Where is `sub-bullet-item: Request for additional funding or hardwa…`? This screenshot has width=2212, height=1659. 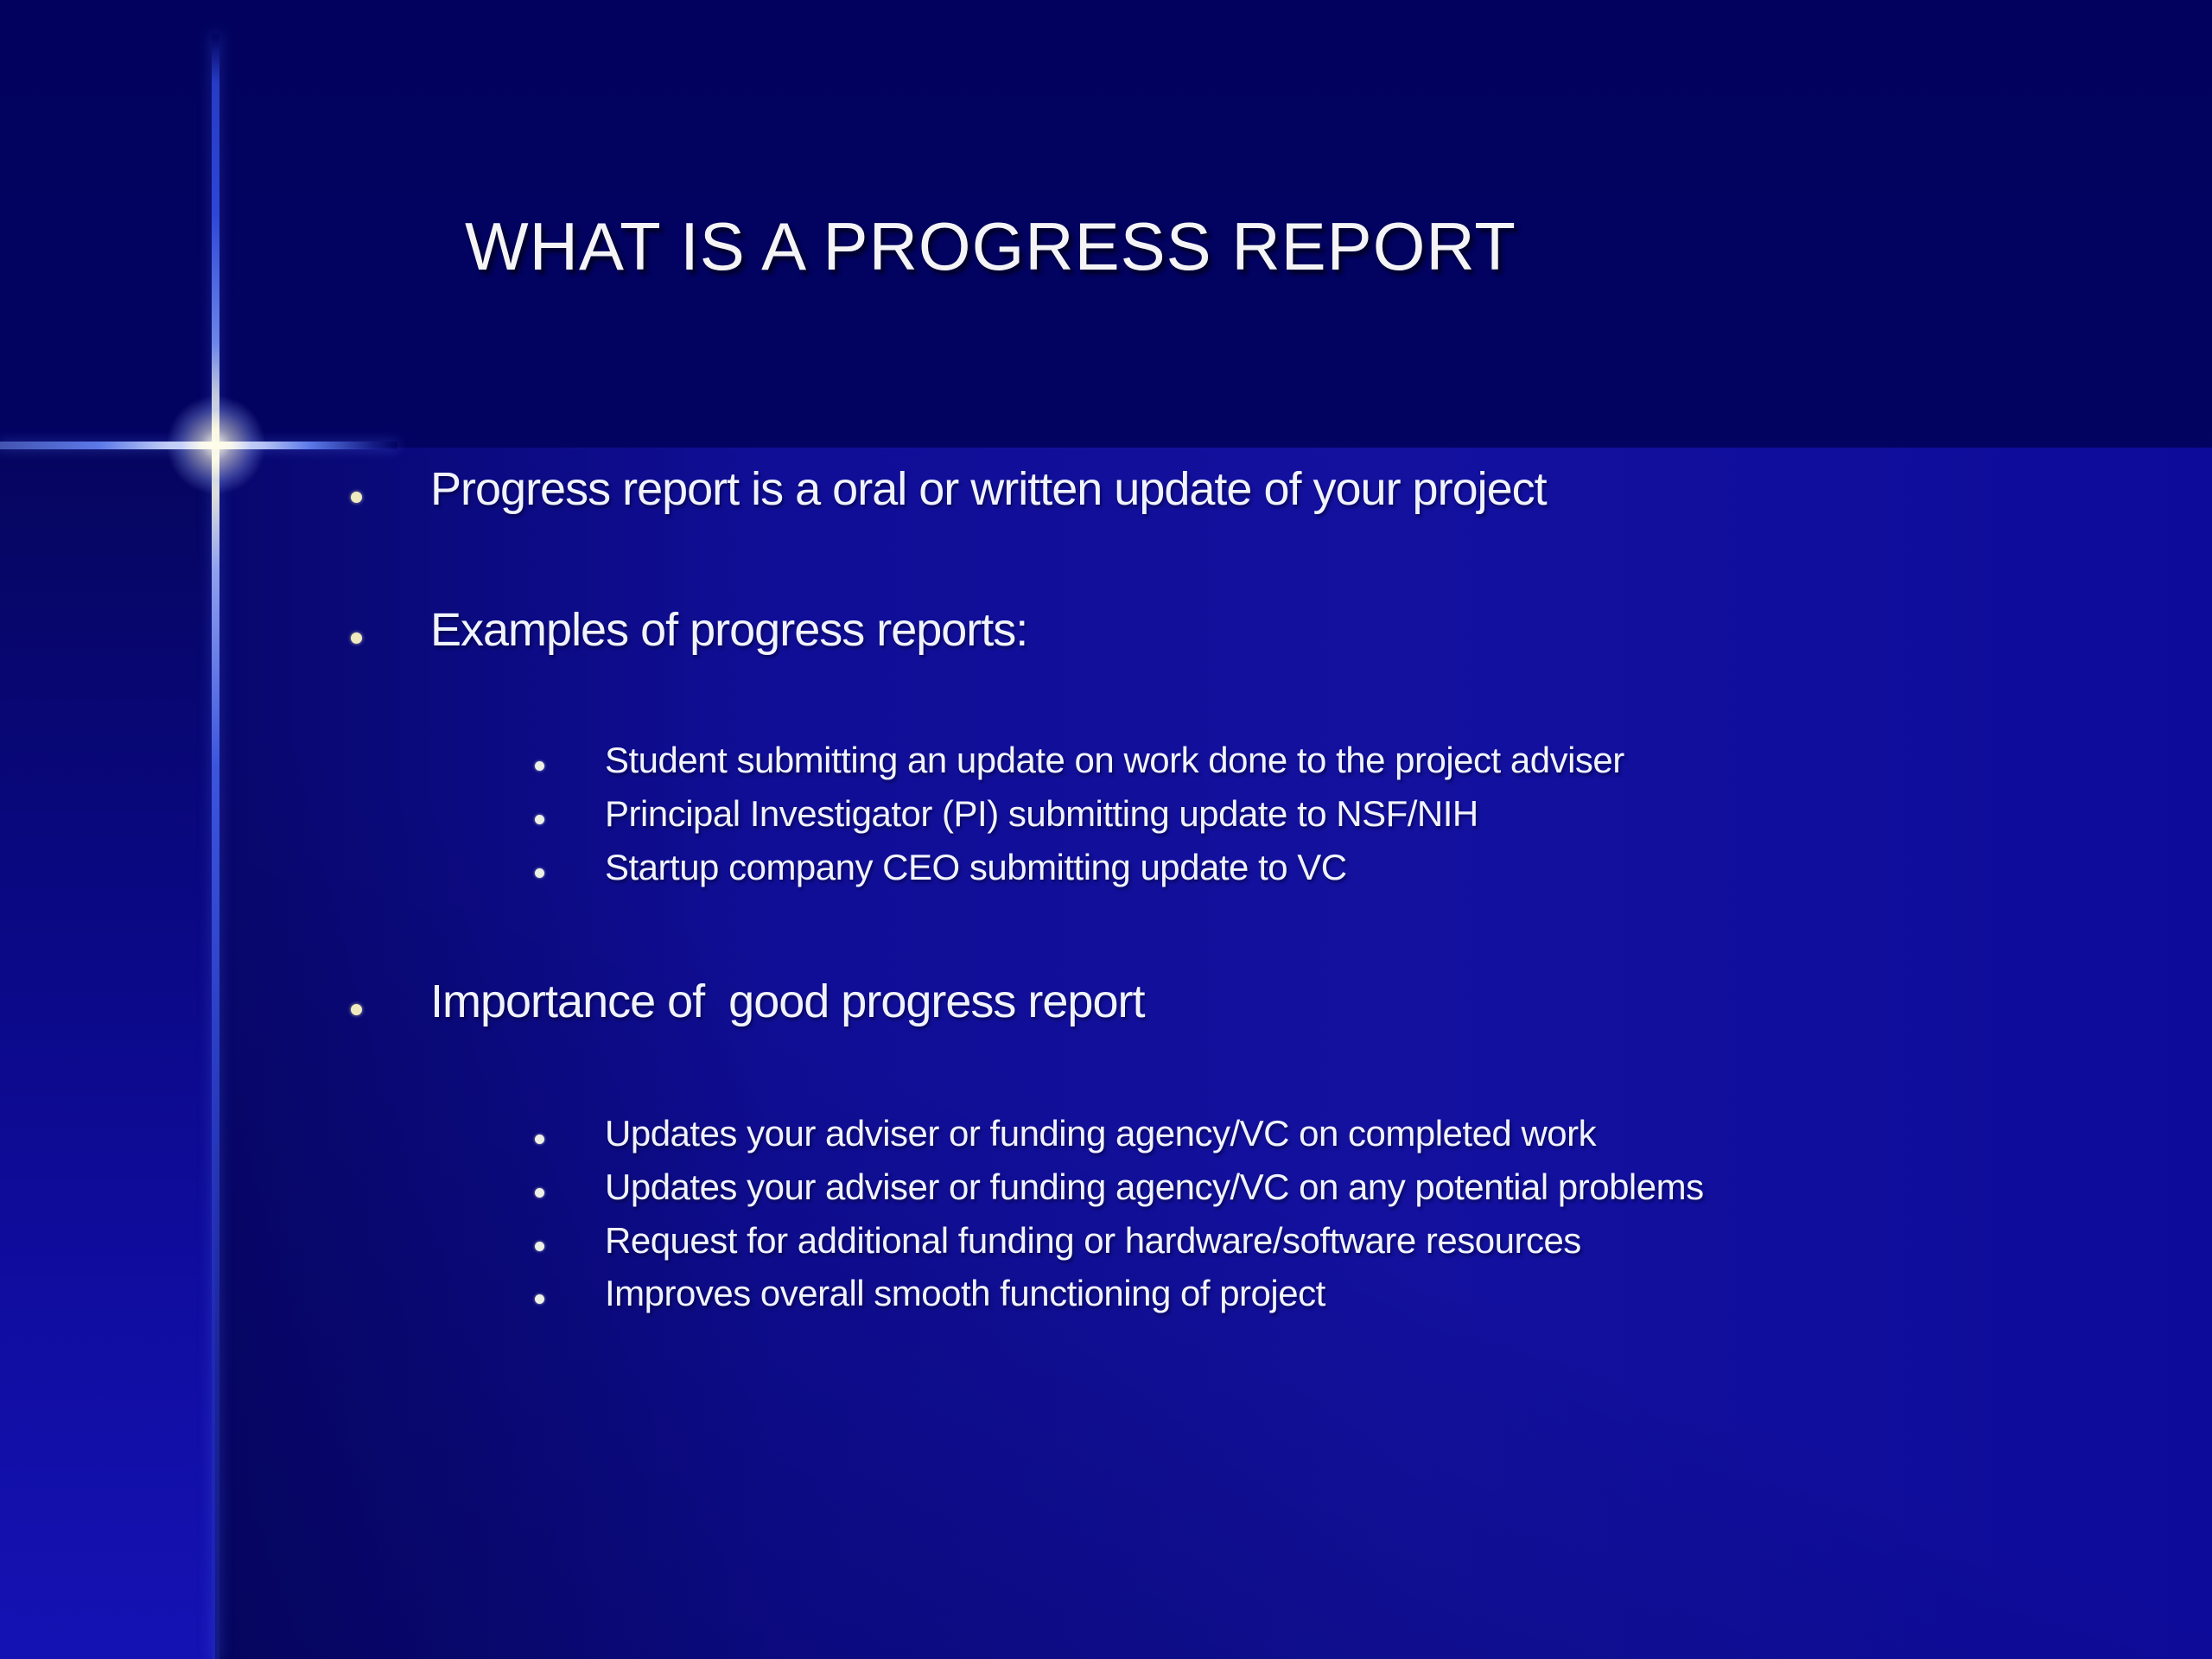
sub-bullet-item: Request for additional funding or hardwa… is located at coordinates (1058, 1240).